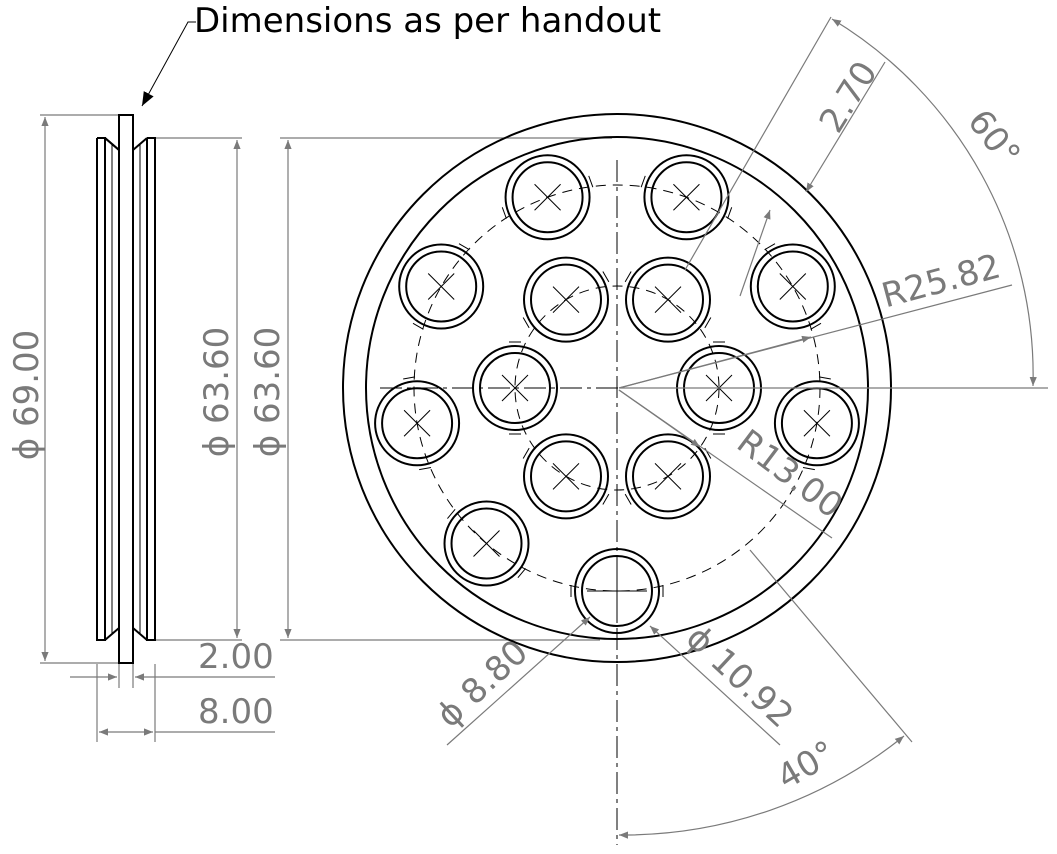  I want to click on side-flange, so click(126, 389).